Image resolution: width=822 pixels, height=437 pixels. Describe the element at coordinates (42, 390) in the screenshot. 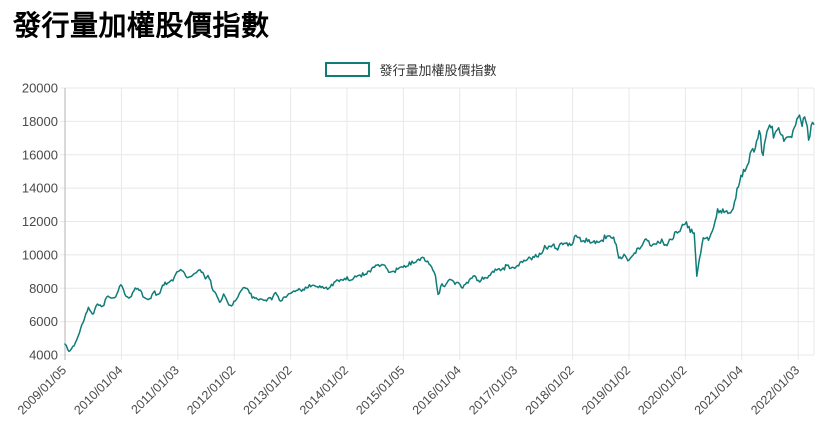

I see `x-tick-label: 2009/01/05` at that location.